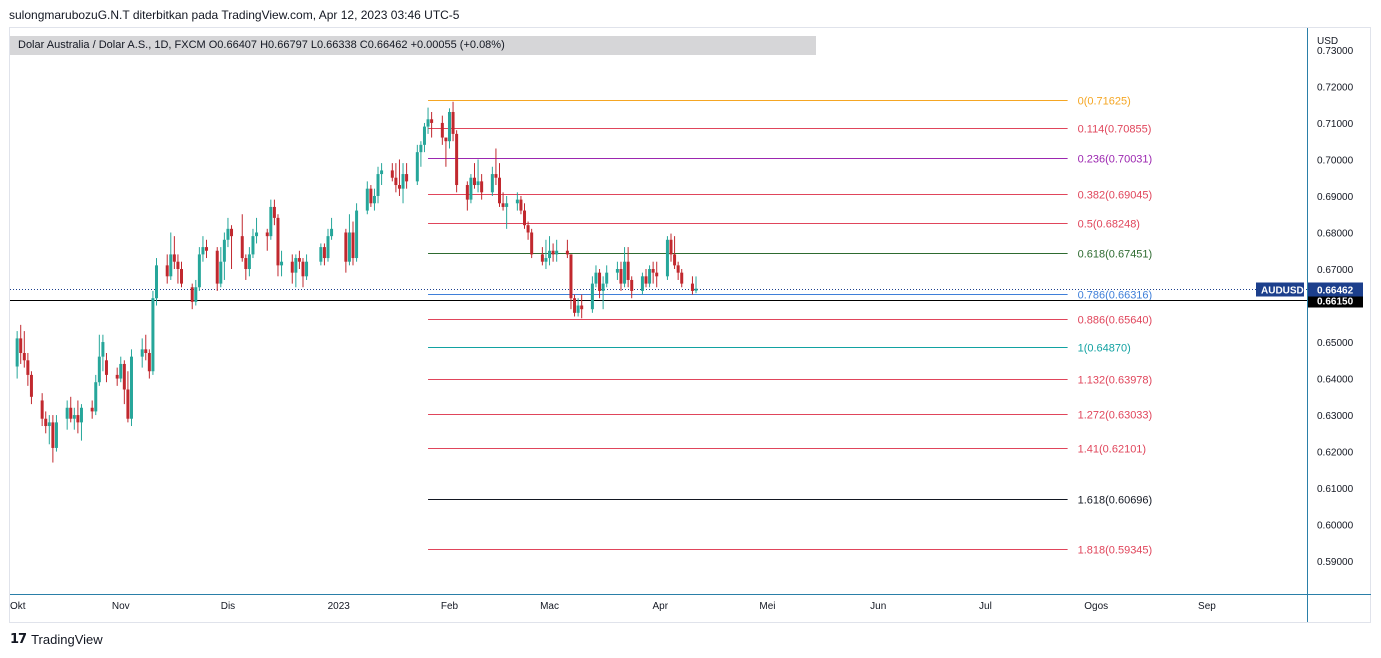 The height and width of the screenshot is (658, 1381). I want to click on horizontal-line-price-tag, so click(1335, 300).